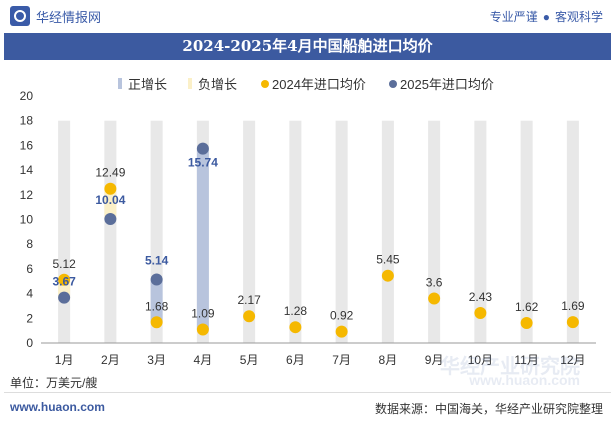 This screenshot has width=615, height=427. Describe the element at coordinates (156, 360) in the screenshot. I see `x-tick-label: 3月` at that location.